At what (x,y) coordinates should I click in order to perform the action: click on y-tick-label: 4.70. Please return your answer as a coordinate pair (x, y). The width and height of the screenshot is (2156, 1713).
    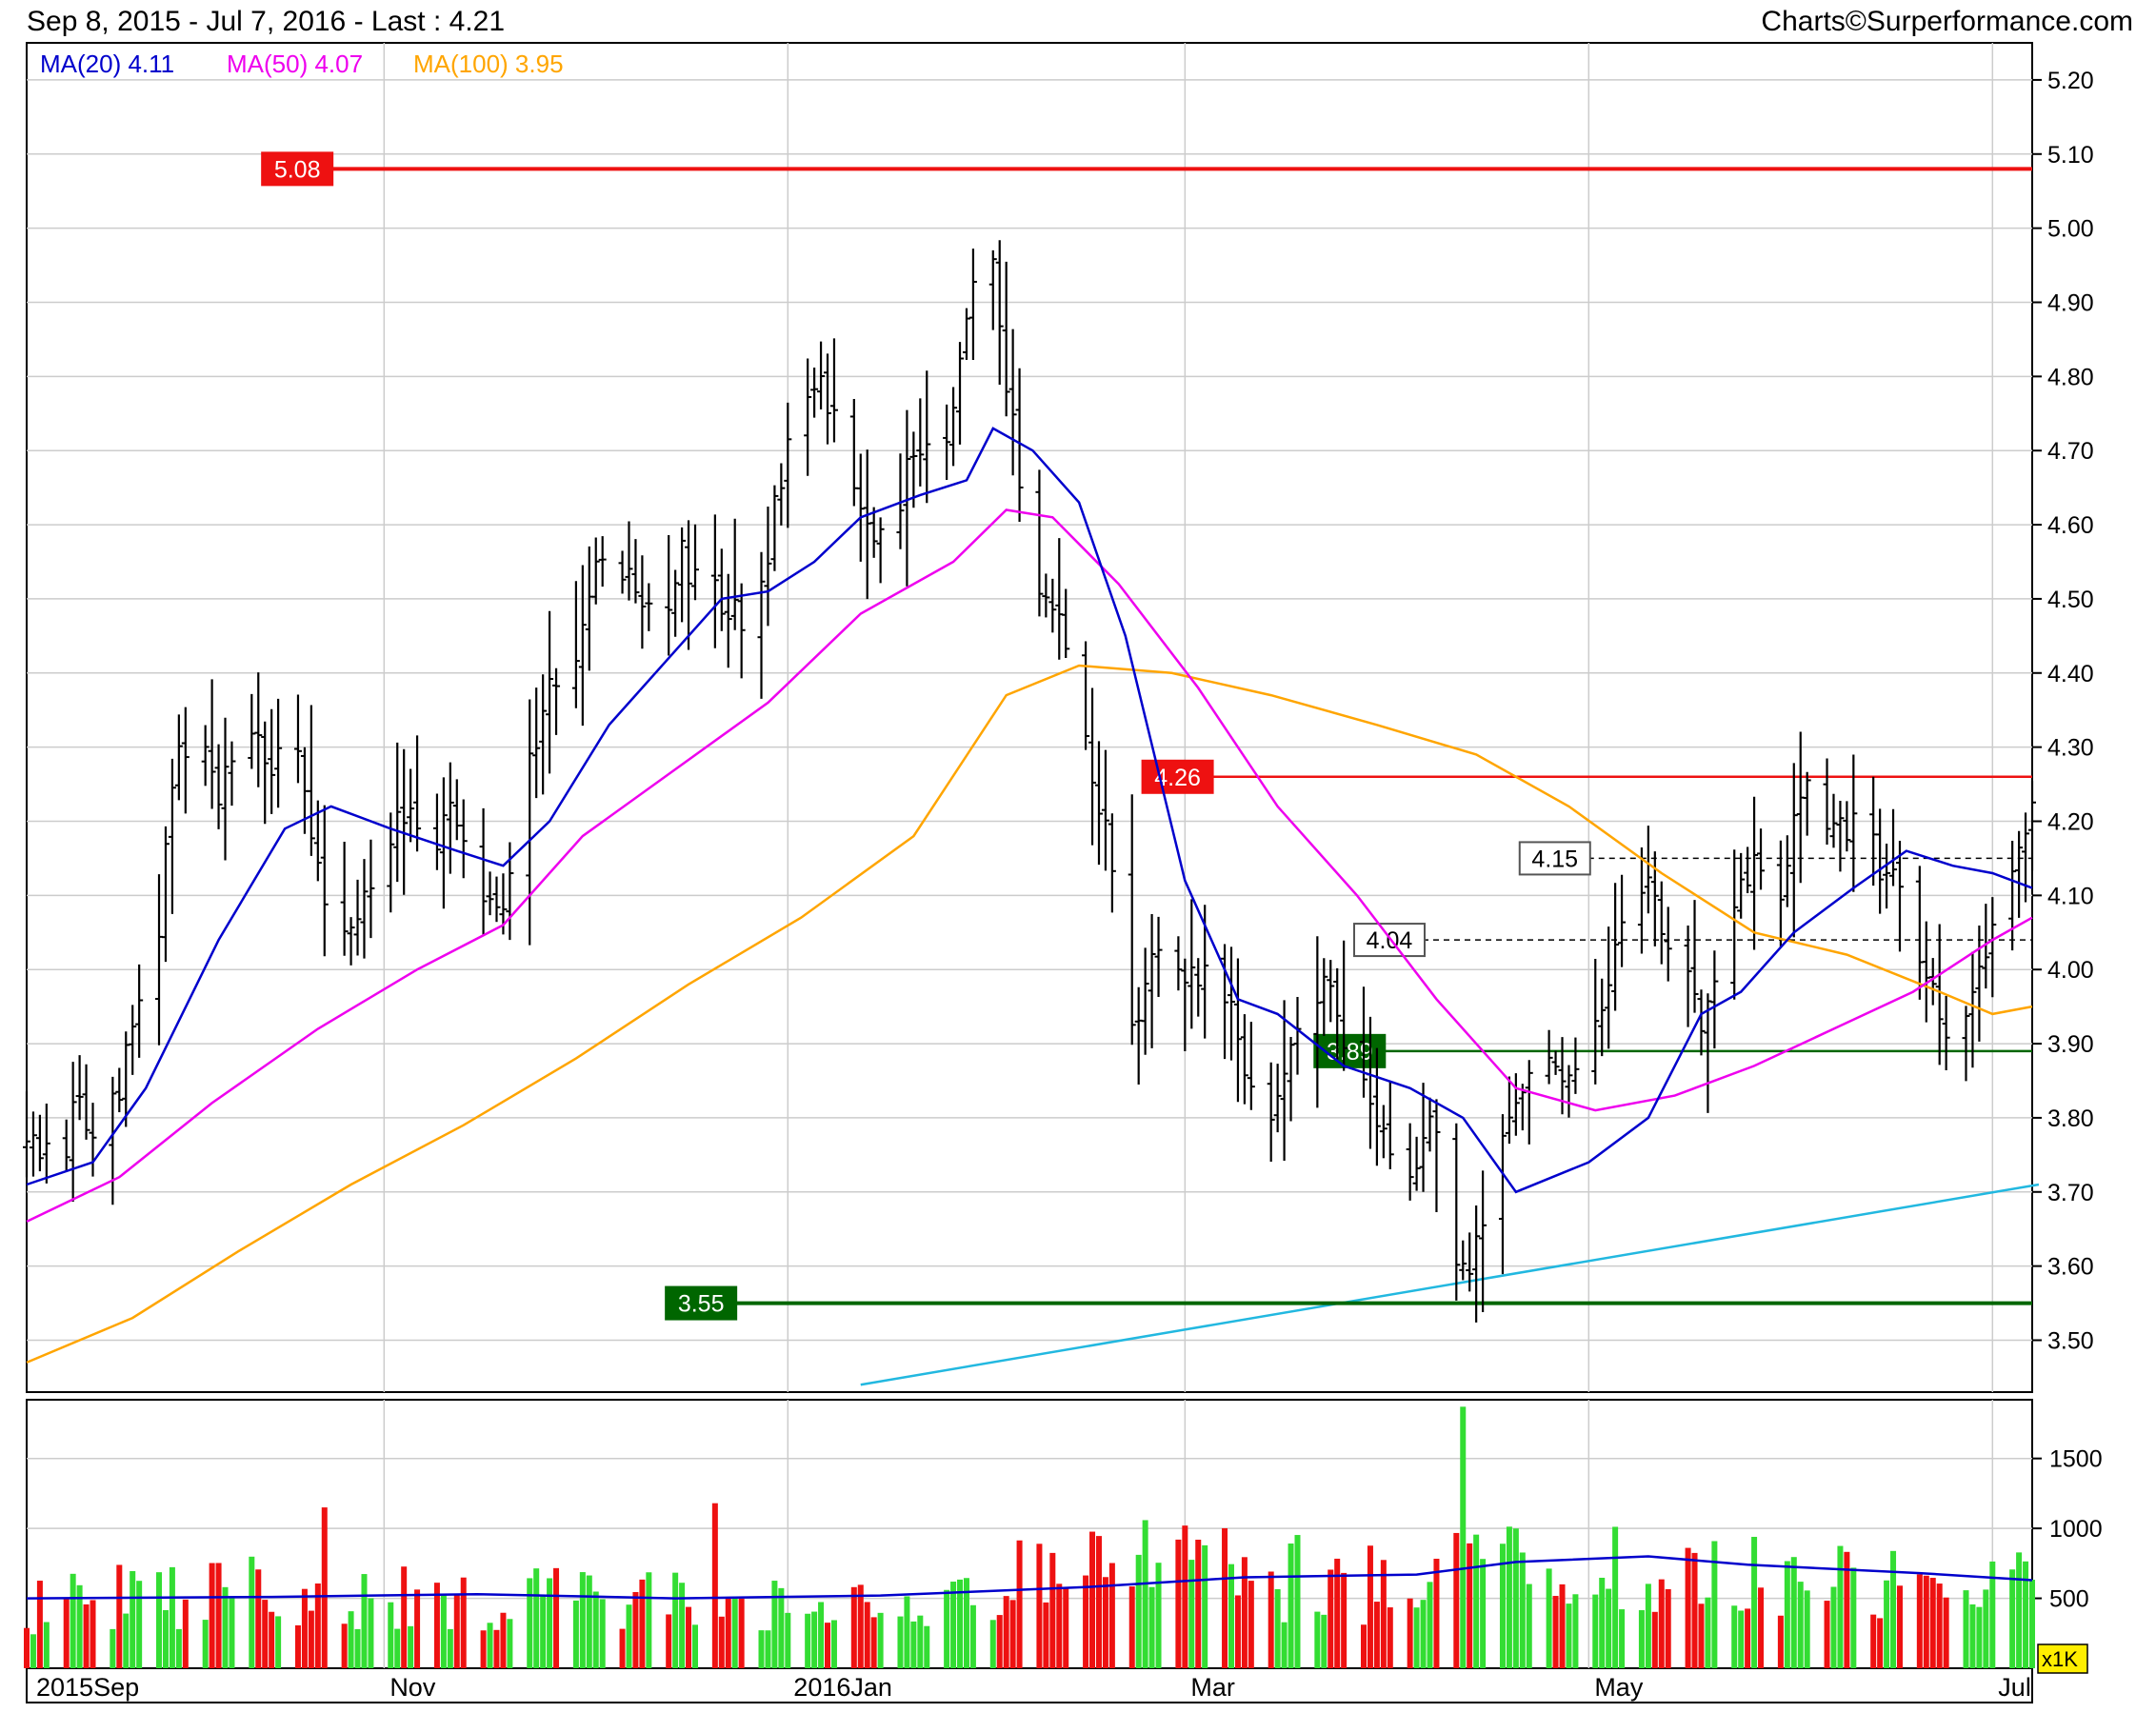
    Looking at the image, I should click on (2070, 451).